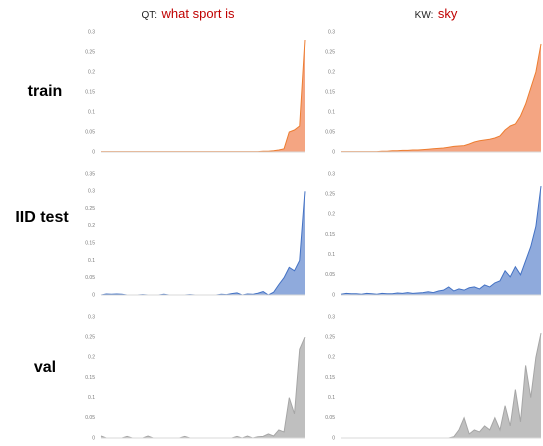 Image resolution: width=543 pixels, height=446 pixels. What do you see at coordinates (90, 174) in the screenshot?
I see `y-tick-label: 0.35` at bounding box center [90, 174].